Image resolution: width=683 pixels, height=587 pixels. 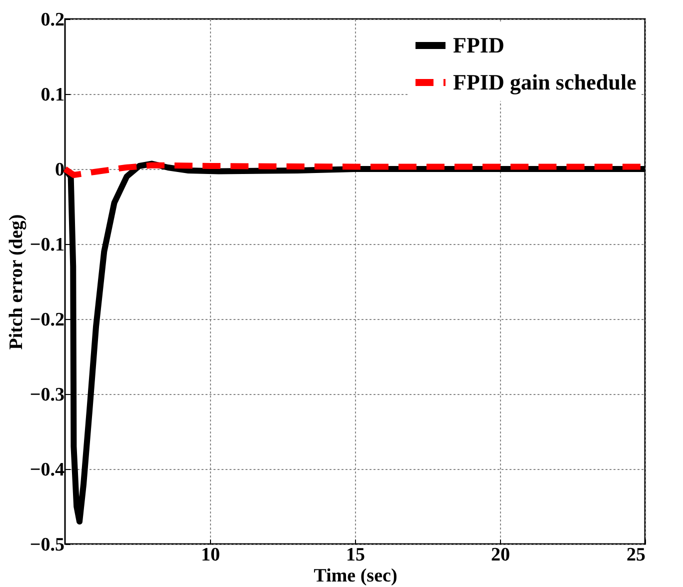 What do you see at coordinates (636, 555) in the screenshot?
I see `x-tick-label: 25` at bounding box center [636, 555].